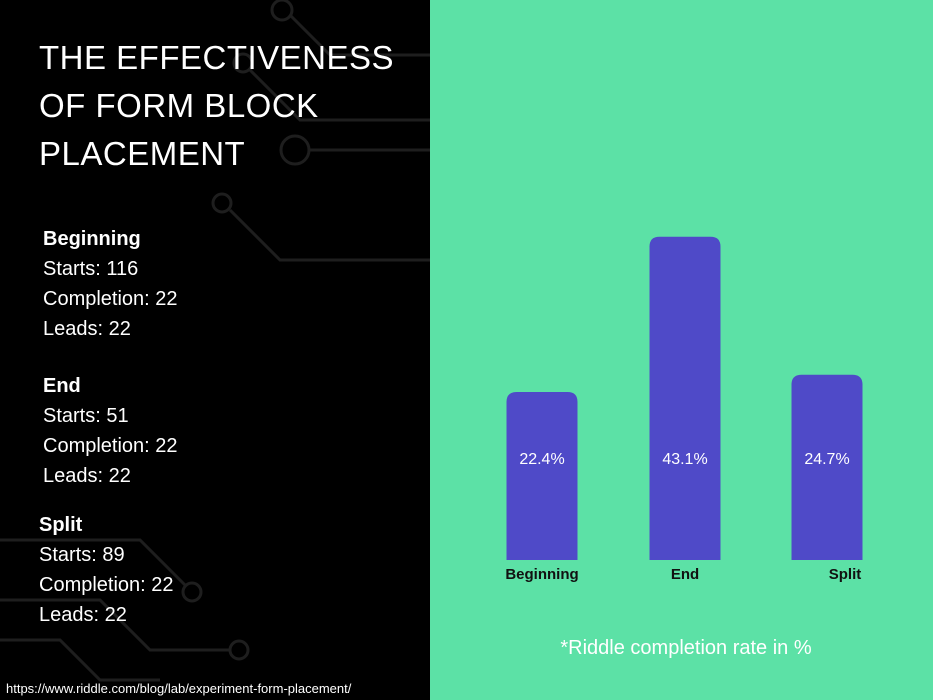 The height and width of the screenshot is (700, 933). What do you see at coordinates (541, 574) in the screenshot?
I see `category-label: Beginning` at bounding box center [541, 574].